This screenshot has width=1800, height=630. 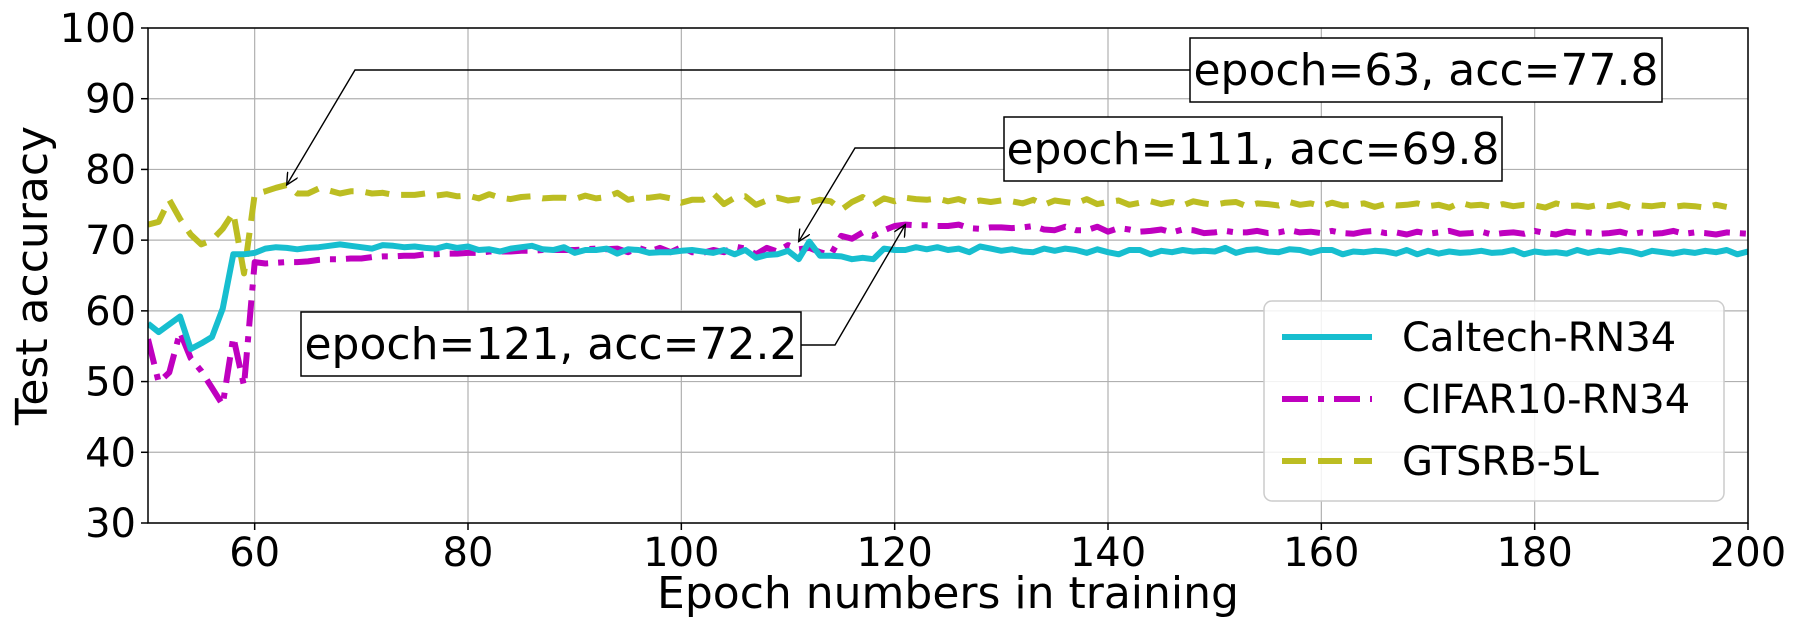 I want to click on x-tick-label: 140, so click(x=1108, y=553).